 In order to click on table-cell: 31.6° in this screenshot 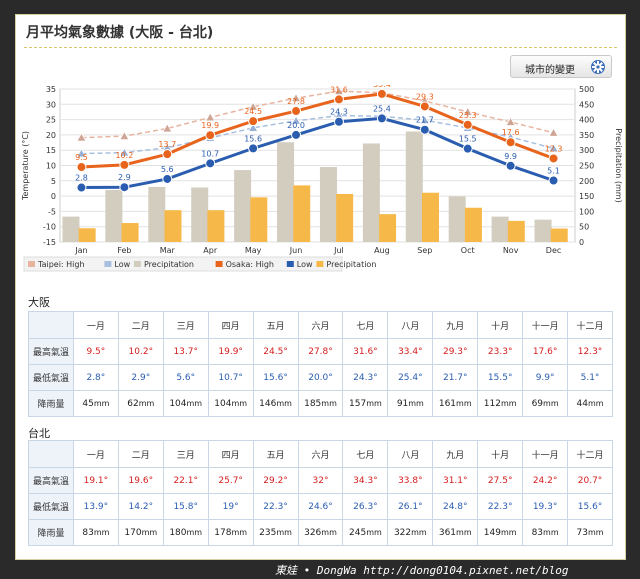, I will do `click(365, 351)`.